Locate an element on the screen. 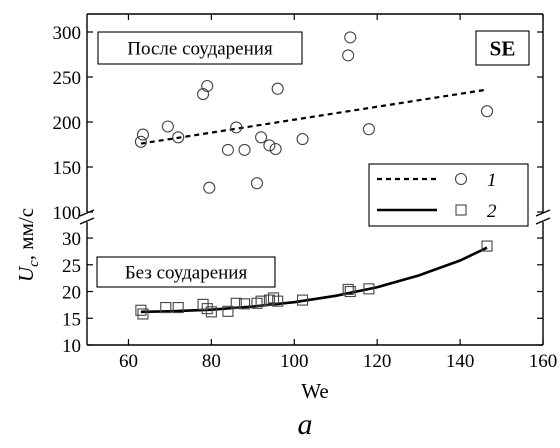  lower-panel-label: Без соударения is located at coordinates (186, 273).